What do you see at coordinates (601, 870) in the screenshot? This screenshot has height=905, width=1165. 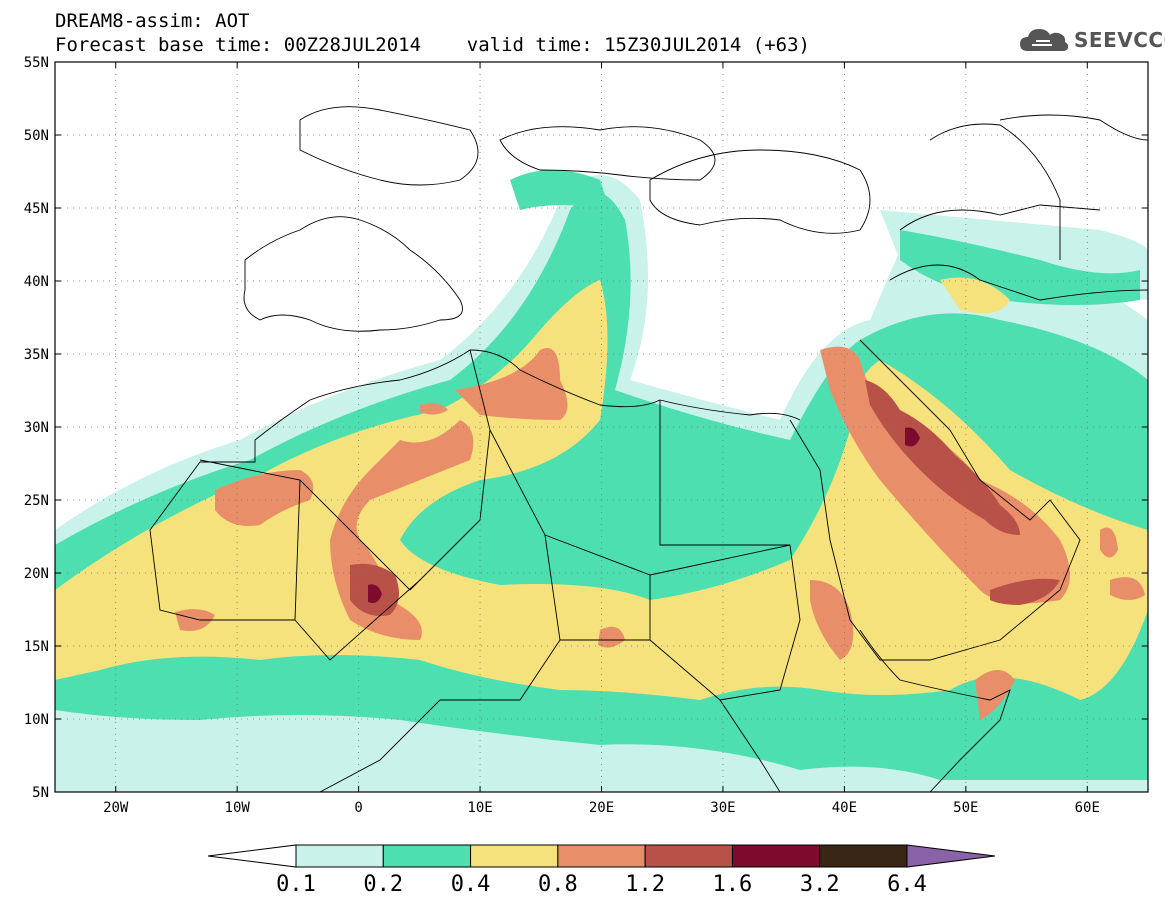 I see `colorbar: 0.1 0.2 0.4 0.8 1.2 1.6 3.2 6.4` at bounding box center [601, 870].